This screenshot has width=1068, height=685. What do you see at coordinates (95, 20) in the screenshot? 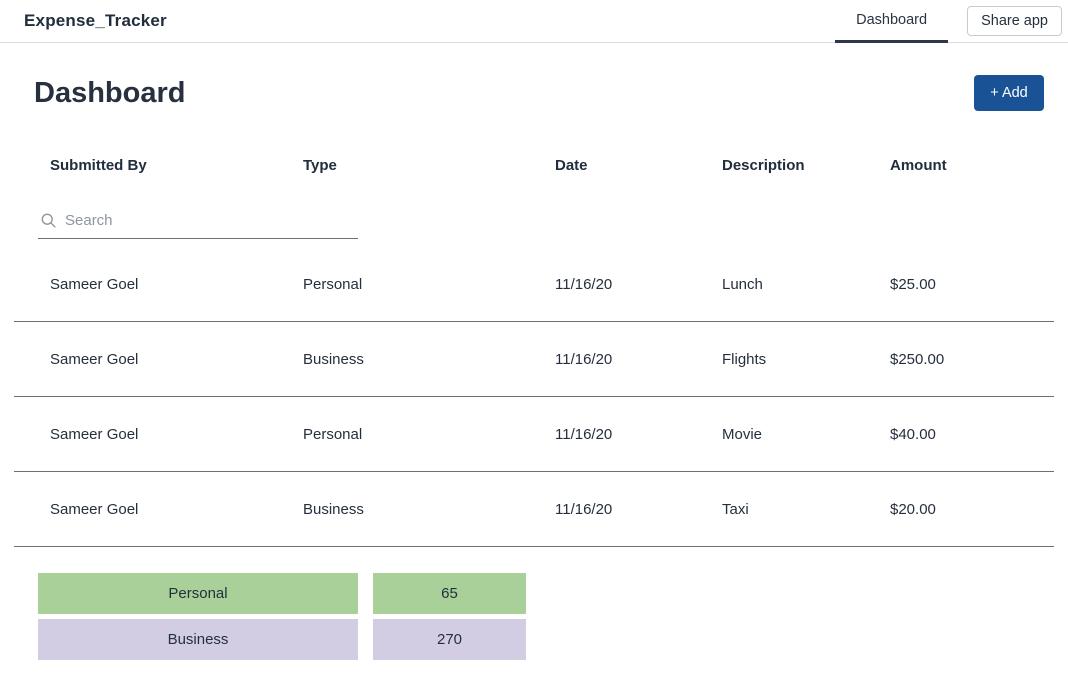
I see `app-title: Expense_Tracker` at bounding box center [95, 20].